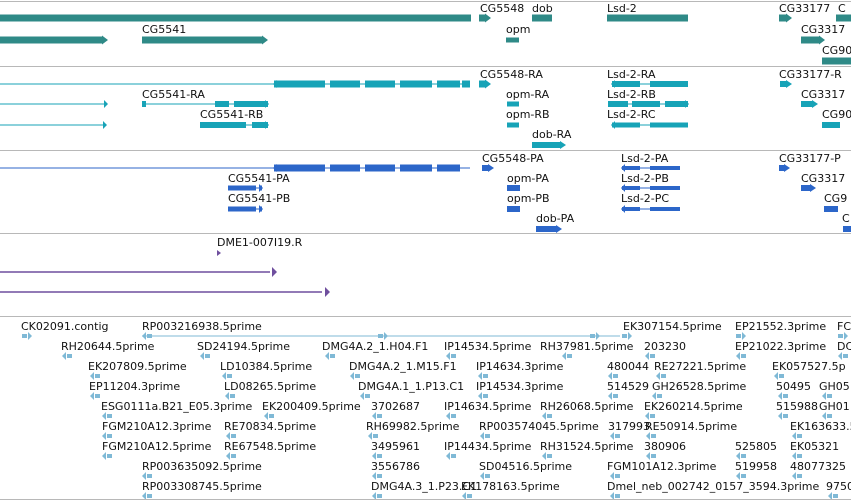 This screenshot has width=851, height=502. Describe the element at coordinates (699, 386) in the screenshot. I see `est-label: GH26528.5prime` at that location.